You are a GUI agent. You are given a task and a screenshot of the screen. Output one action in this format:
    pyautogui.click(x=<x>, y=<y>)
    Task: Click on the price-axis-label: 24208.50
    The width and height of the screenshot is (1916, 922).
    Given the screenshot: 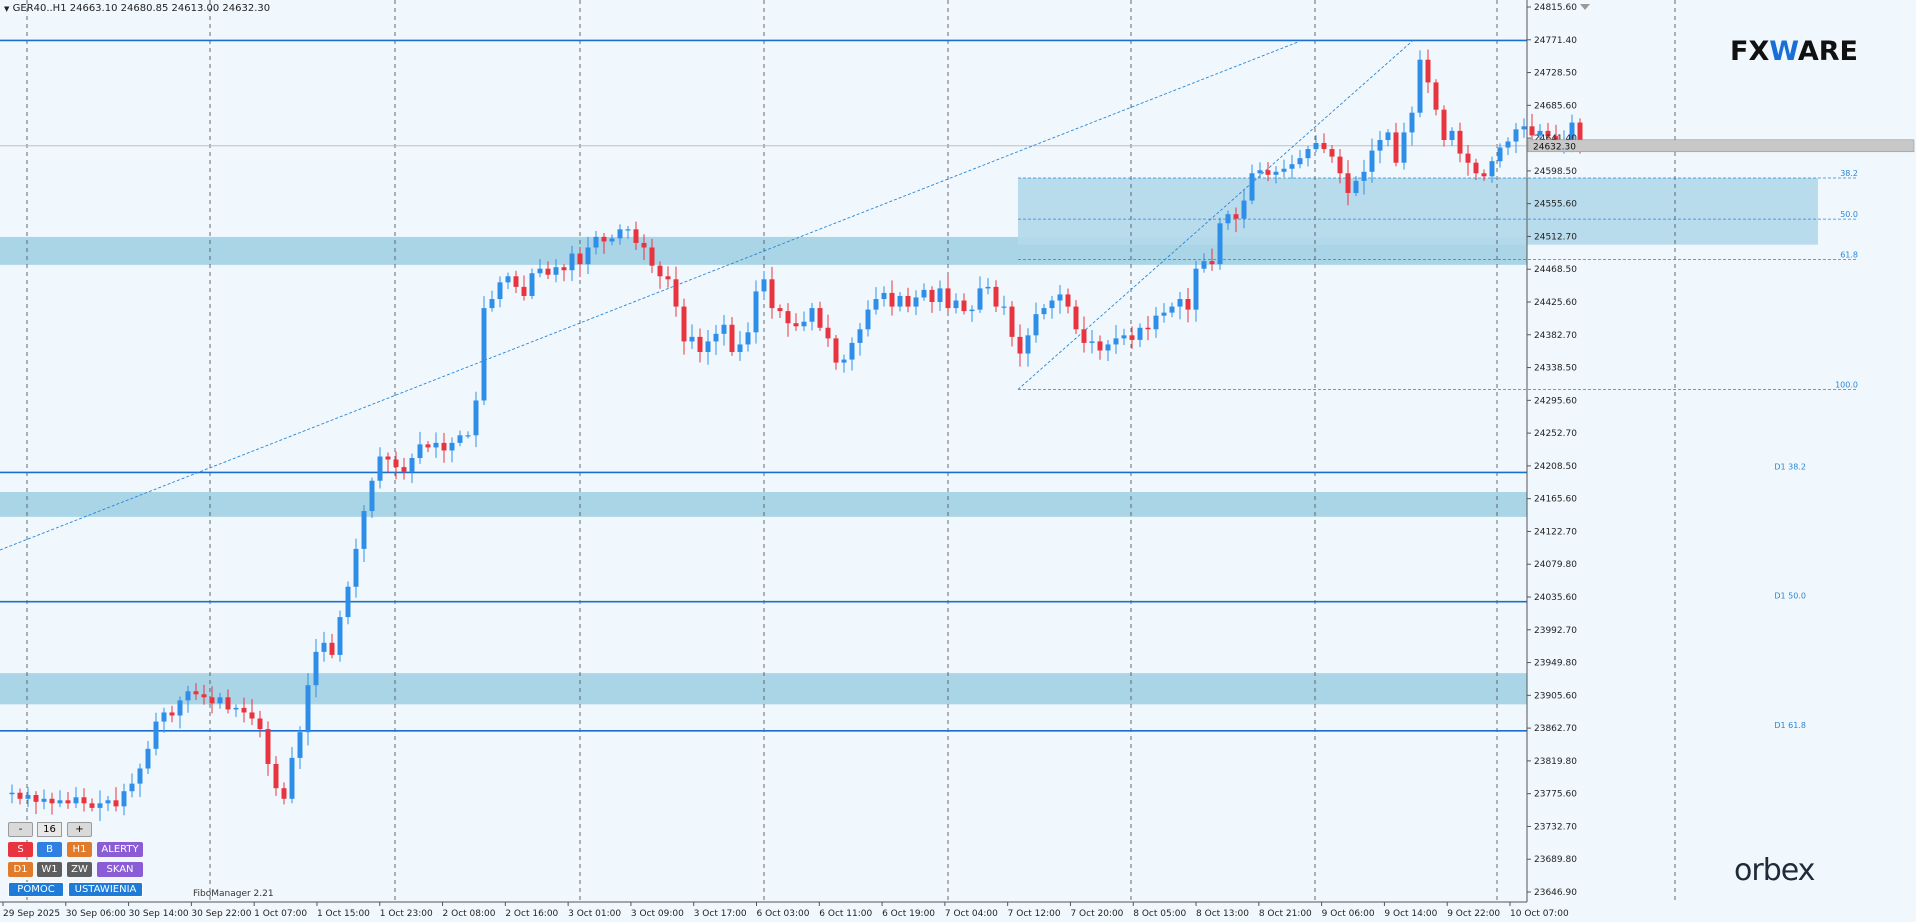 What is the action you would take?
    pyautogui.click(x=1555, y=467)
    